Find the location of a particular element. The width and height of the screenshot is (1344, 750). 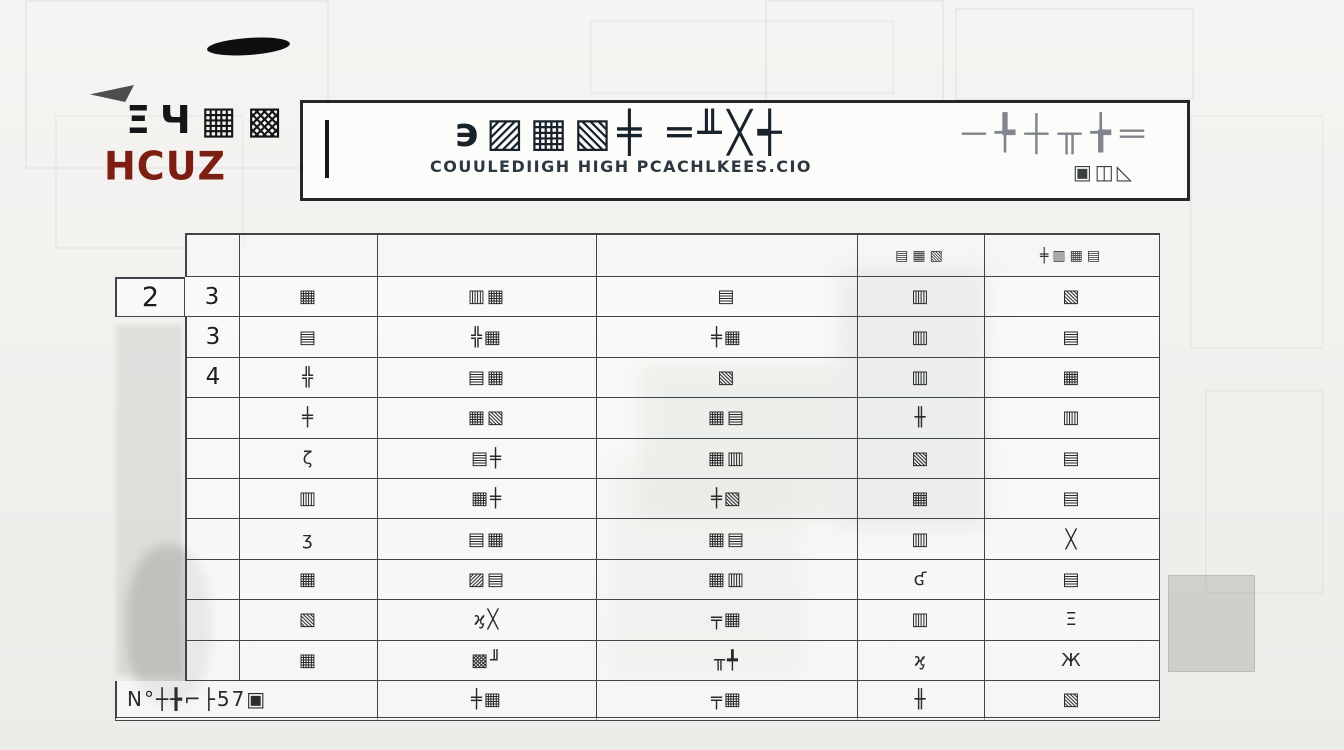

ink-blob-icon is located at coordinates (248, 46).